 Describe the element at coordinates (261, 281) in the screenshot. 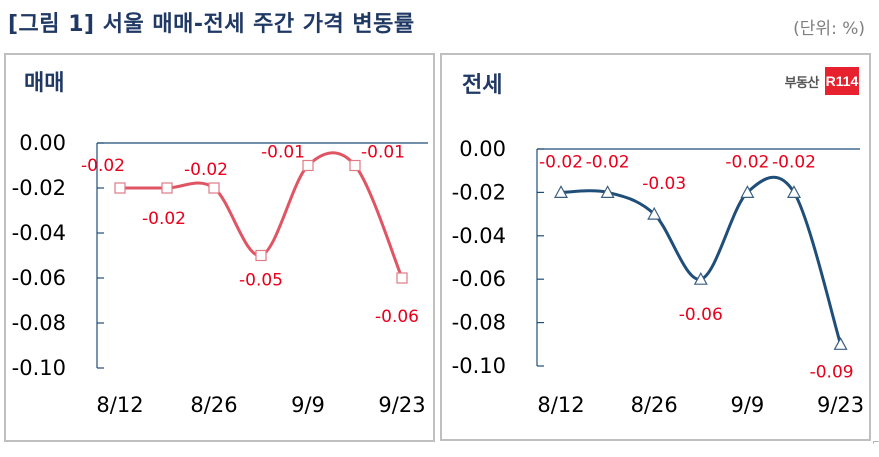

I see `data-label: -0.05` at that location.